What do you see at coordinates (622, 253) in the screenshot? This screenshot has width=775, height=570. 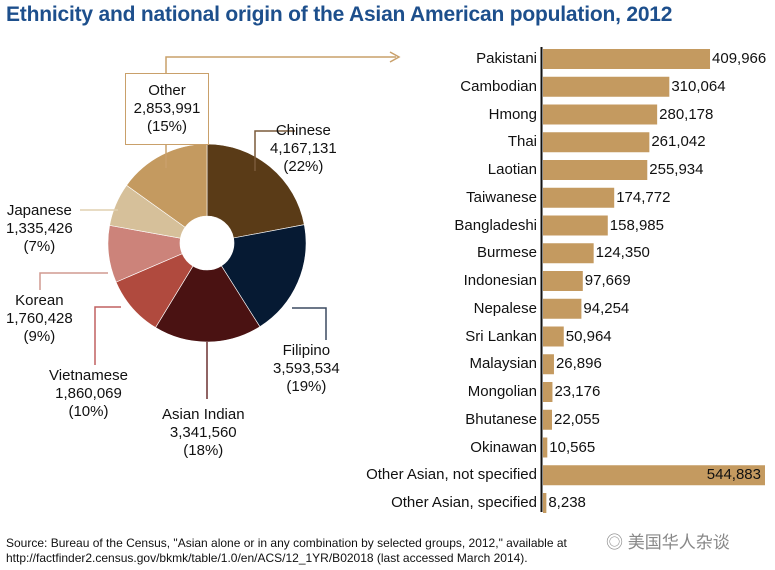 I see `bar-value-label: 124,350` at bounding box center [622, 253].